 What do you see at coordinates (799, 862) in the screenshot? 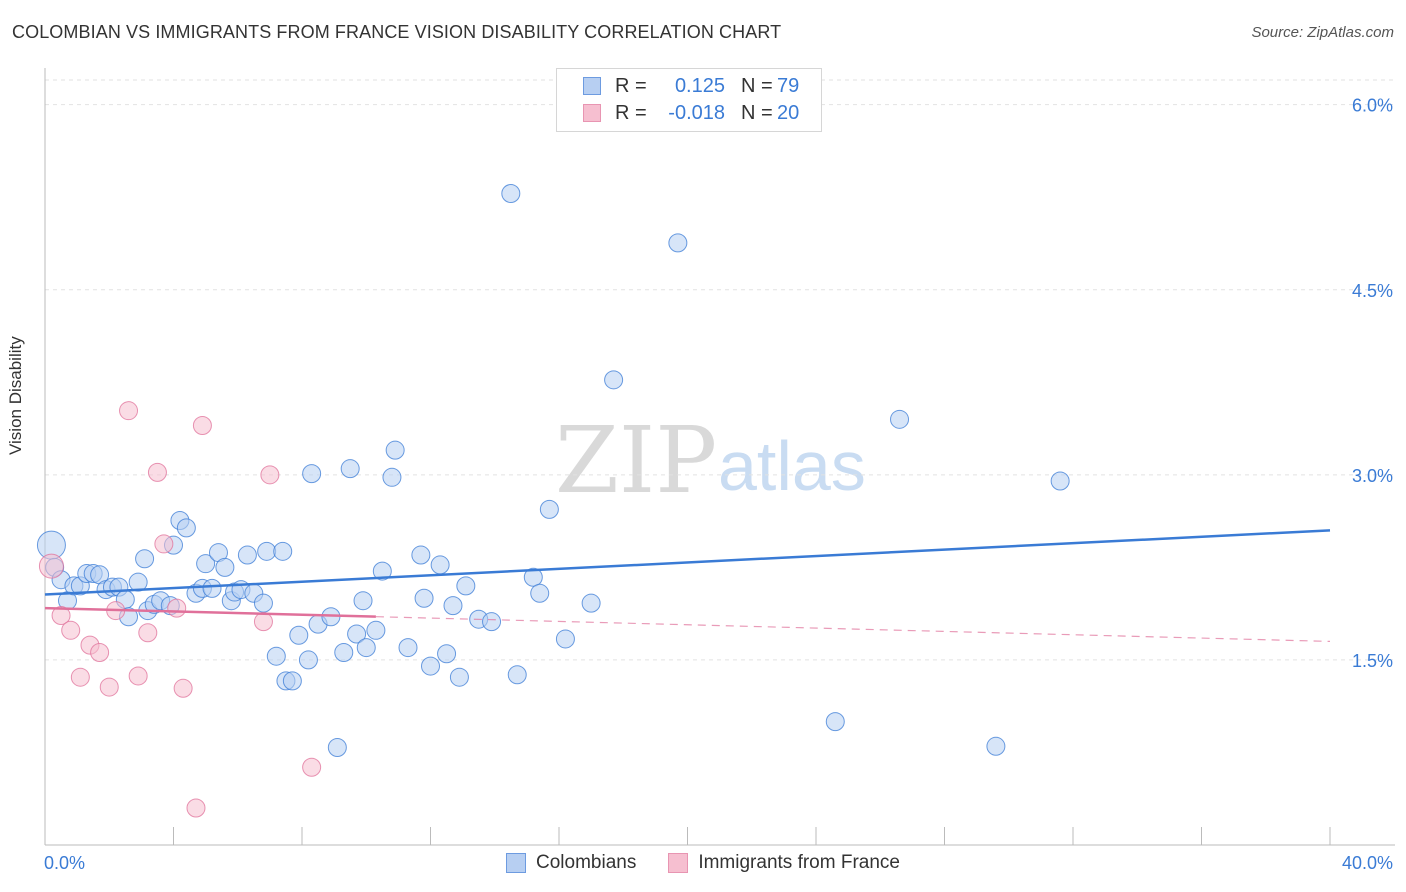
I see `legend-label: Immigrants from France` at bounding box center [799, 862].